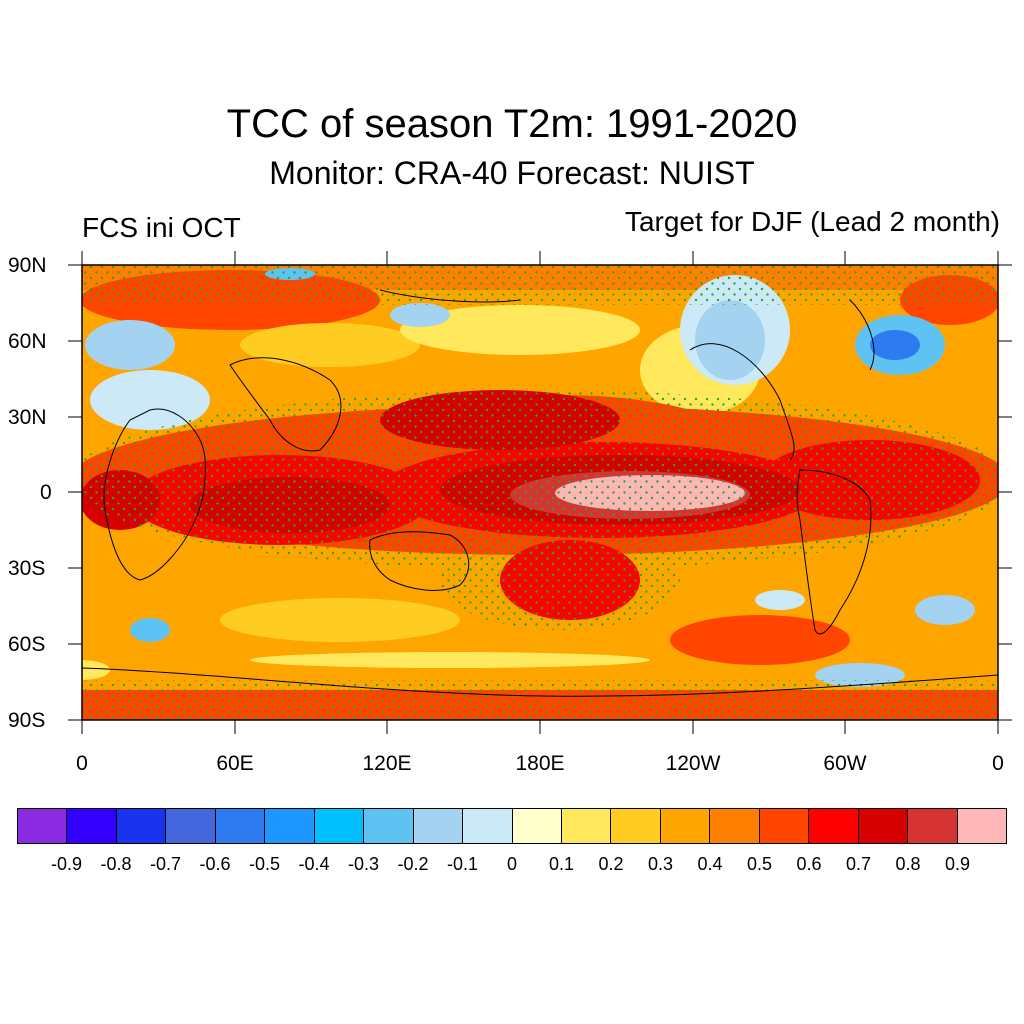 This screenshot has width=1024, height=1024. Describe the element at coordinates (611, 864) in the screenshot. I see `colorbar-label: 0.2` at that location.